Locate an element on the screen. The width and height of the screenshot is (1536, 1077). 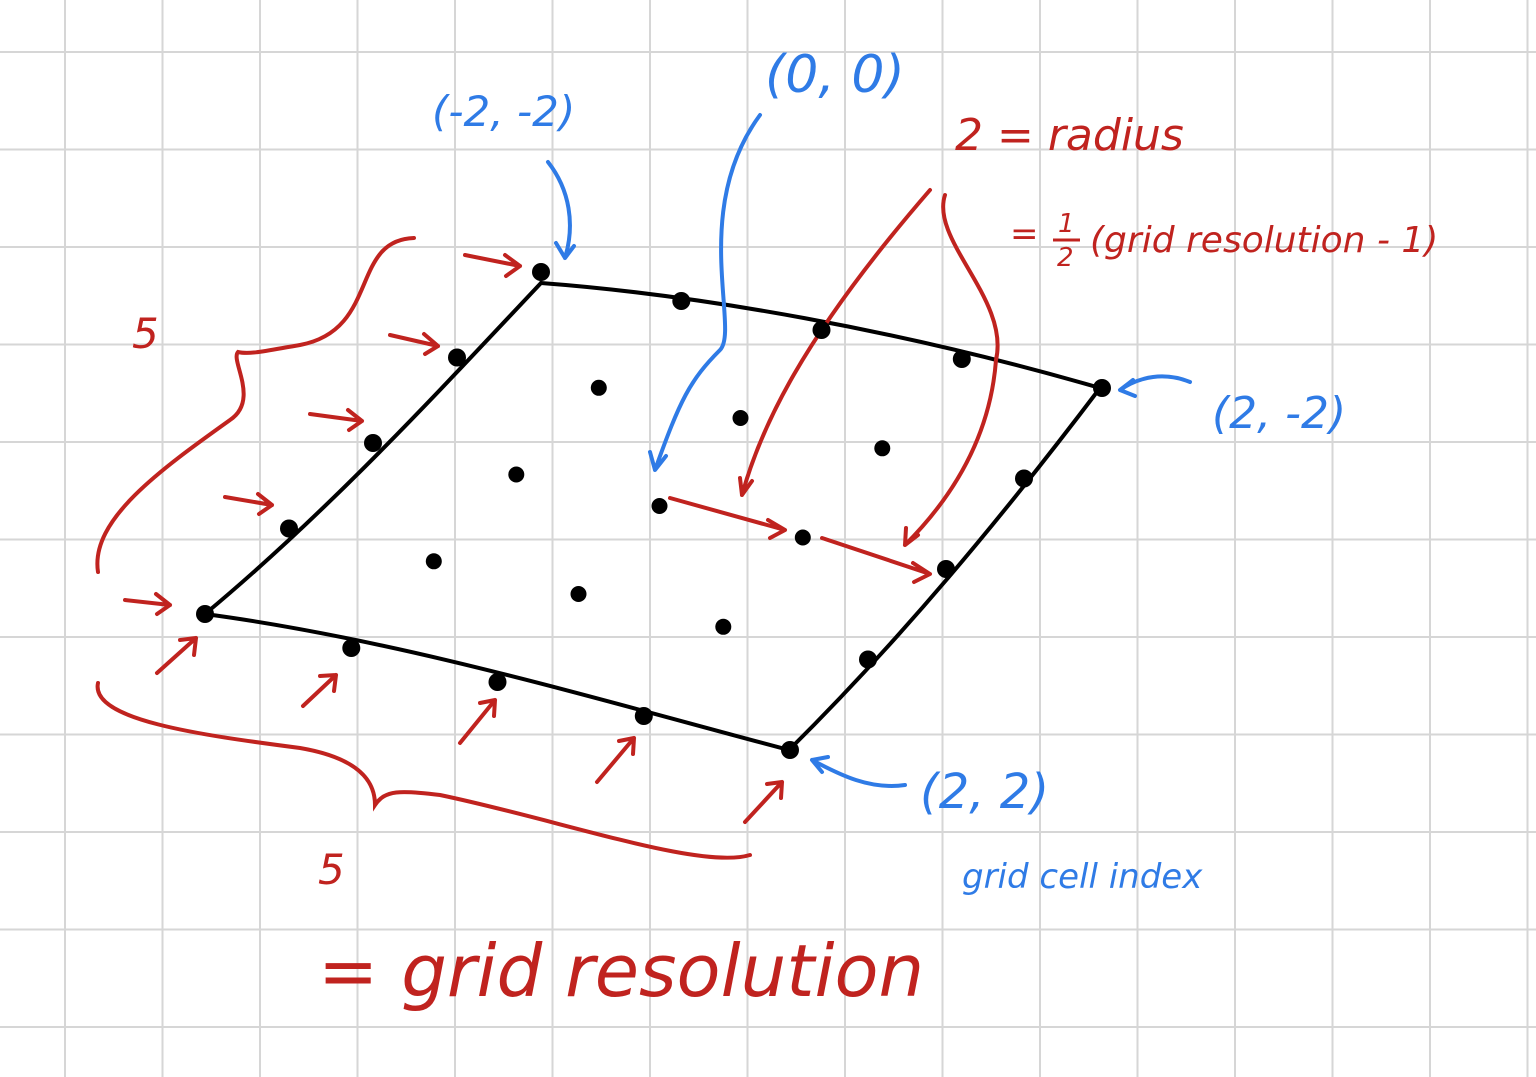
radius-arrows is located at coordinates (834, 386).